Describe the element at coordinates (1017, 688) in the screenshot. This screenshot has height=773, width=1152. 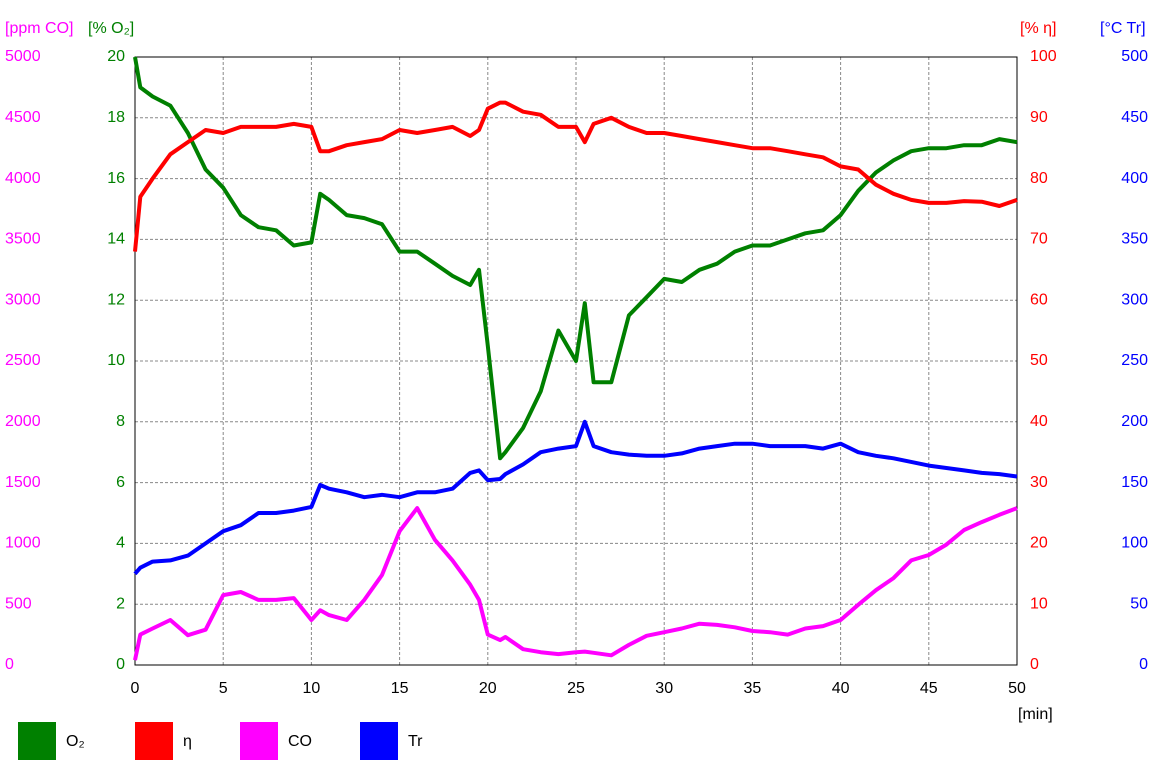
I see `x-tick-label: 50` at that location.